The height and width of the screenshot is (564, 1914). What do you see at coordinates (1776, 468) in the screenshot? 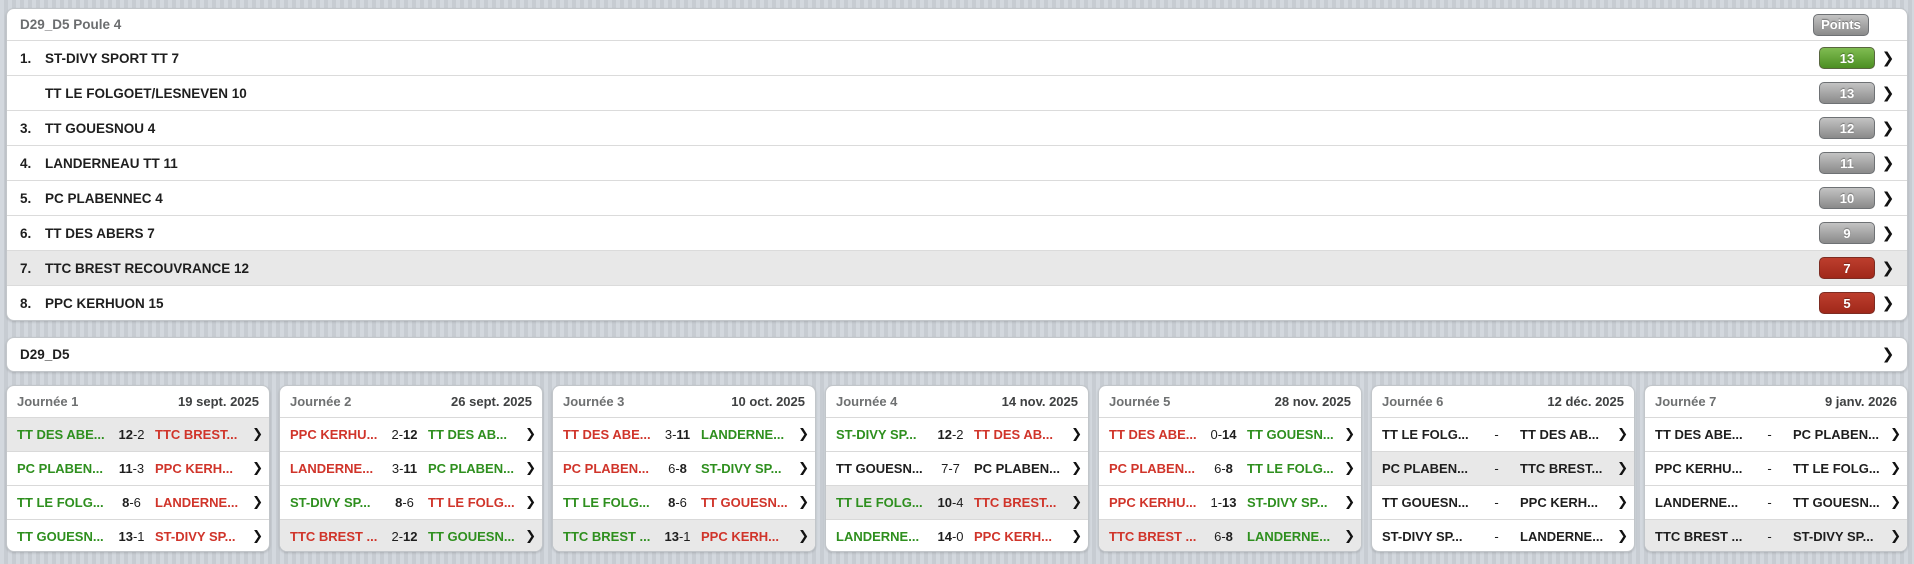
I see `match-row: PPC KERHU... - TT LE FOLG... ❯` at bounding box center [1776, 468].